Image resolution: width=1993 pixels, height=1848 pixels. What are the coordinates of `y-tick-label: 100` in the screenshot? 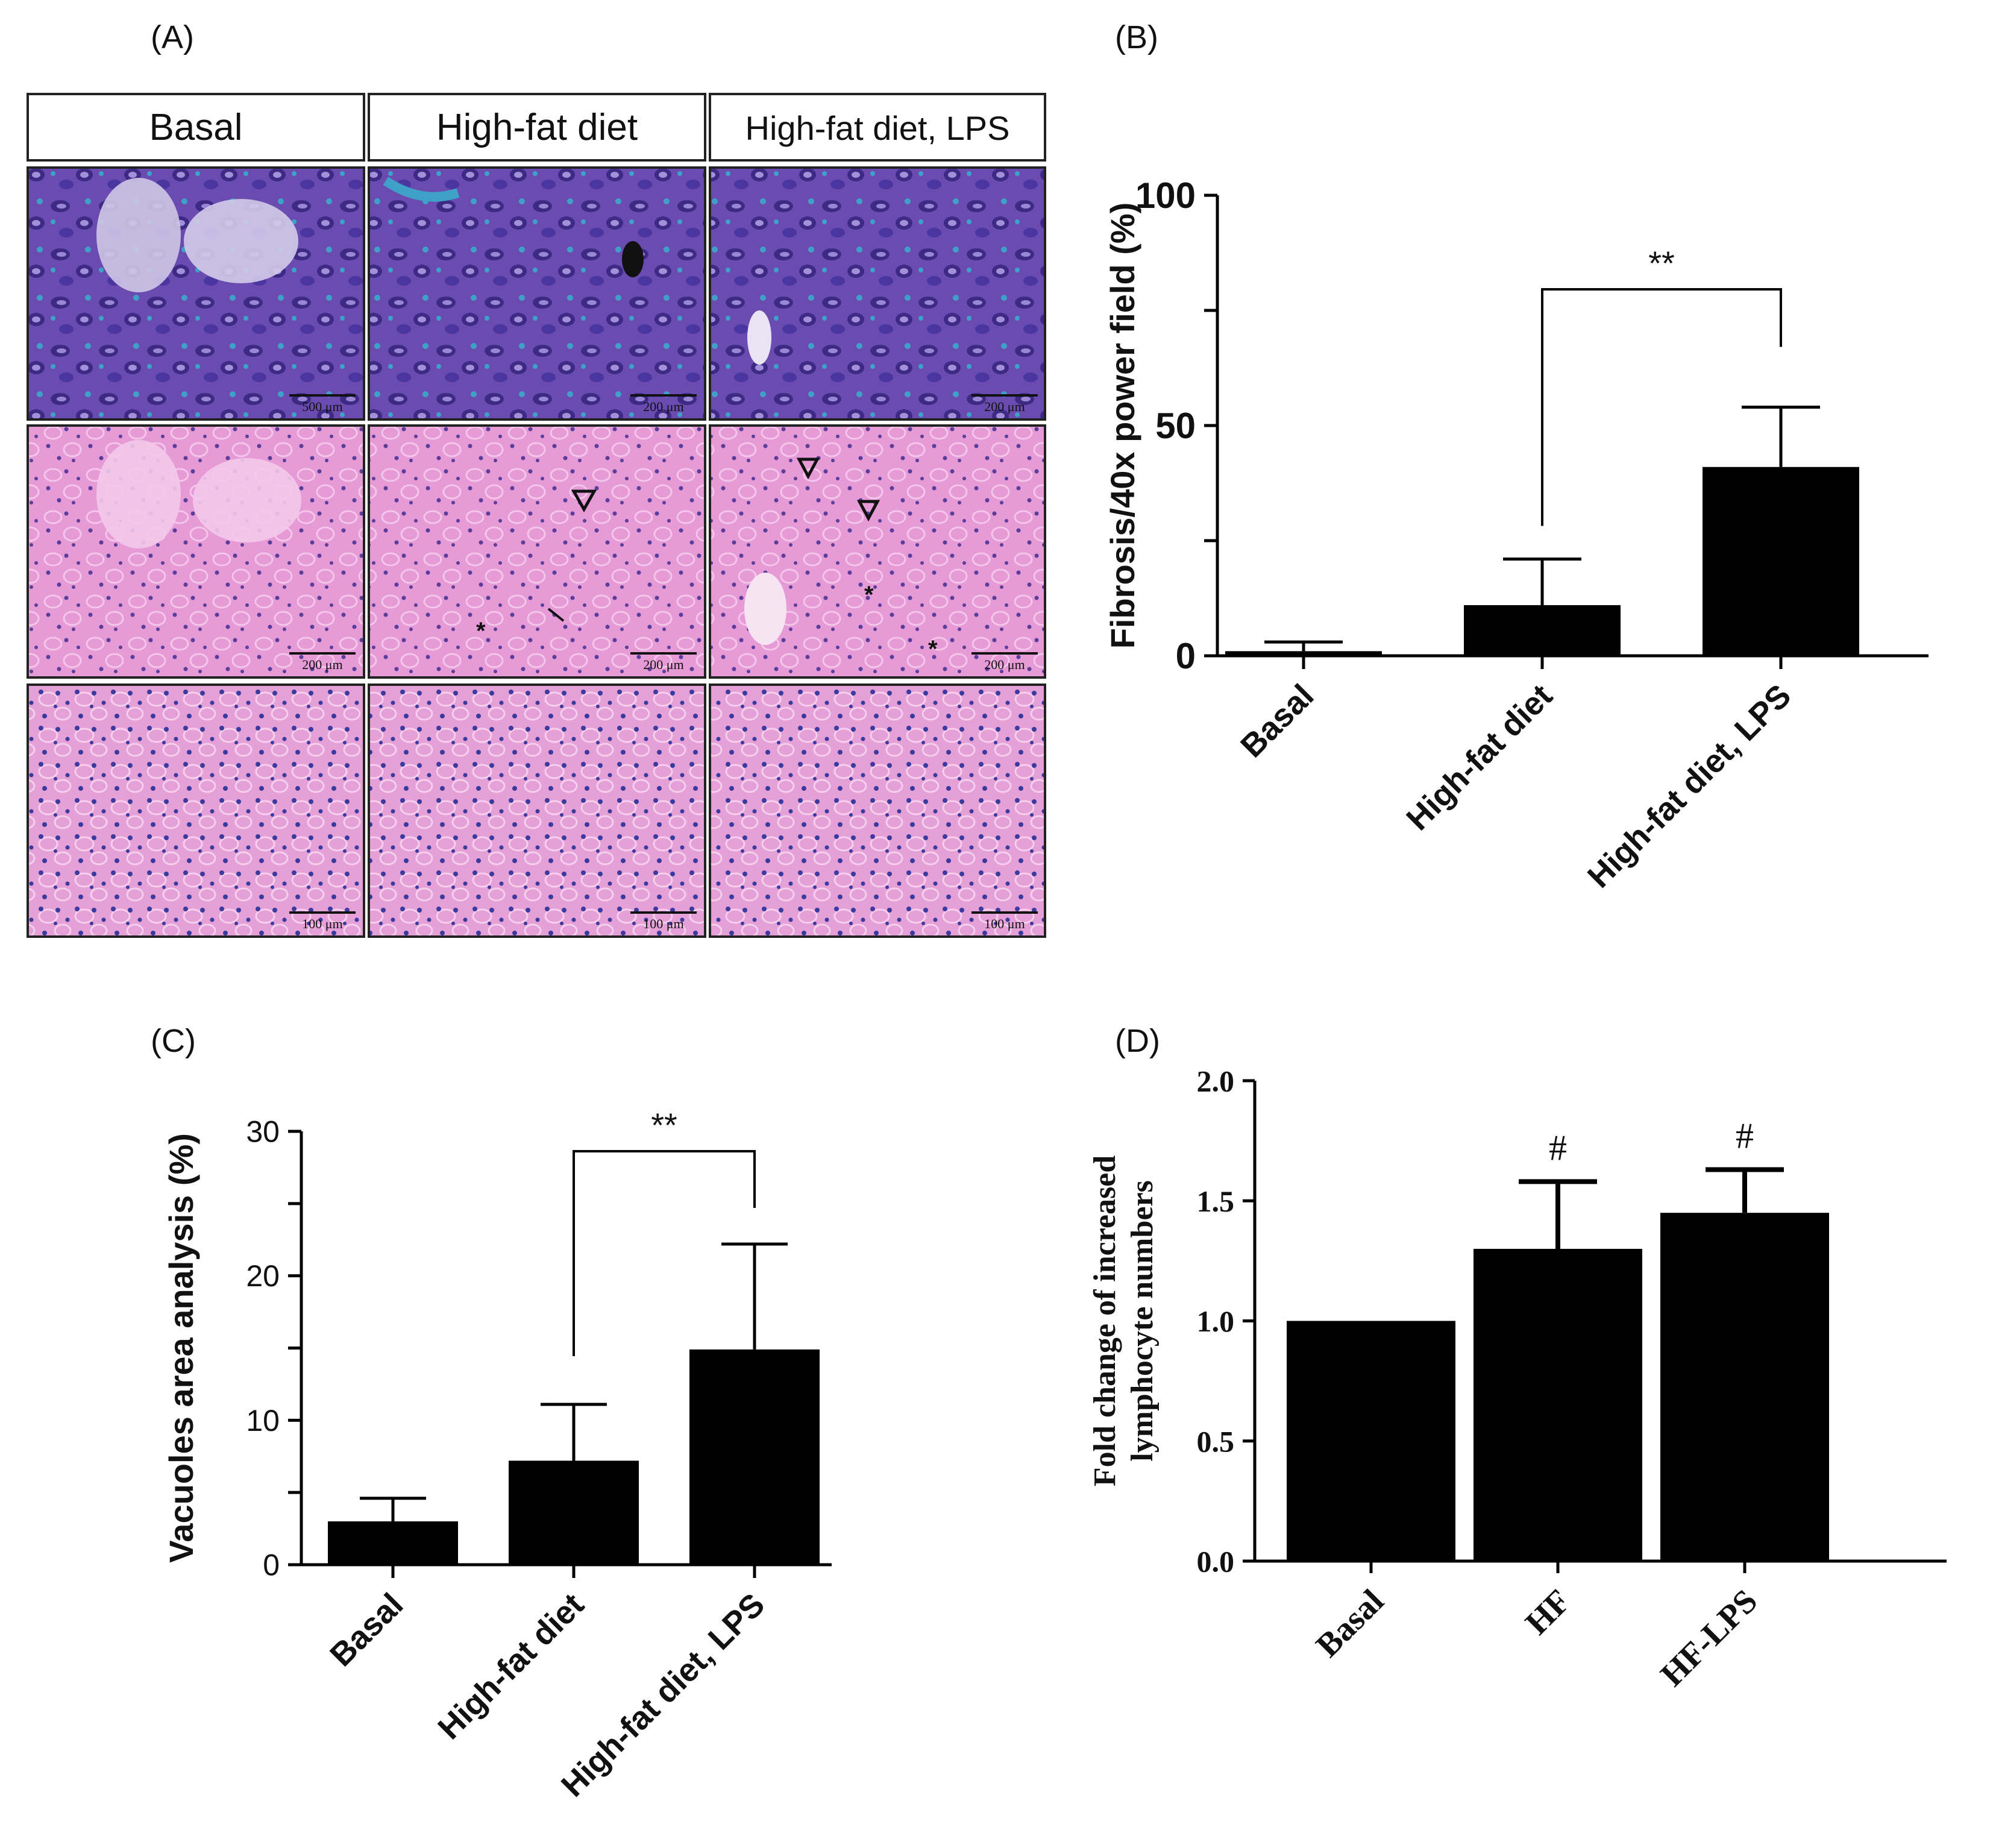 It's located at (1165, 195).